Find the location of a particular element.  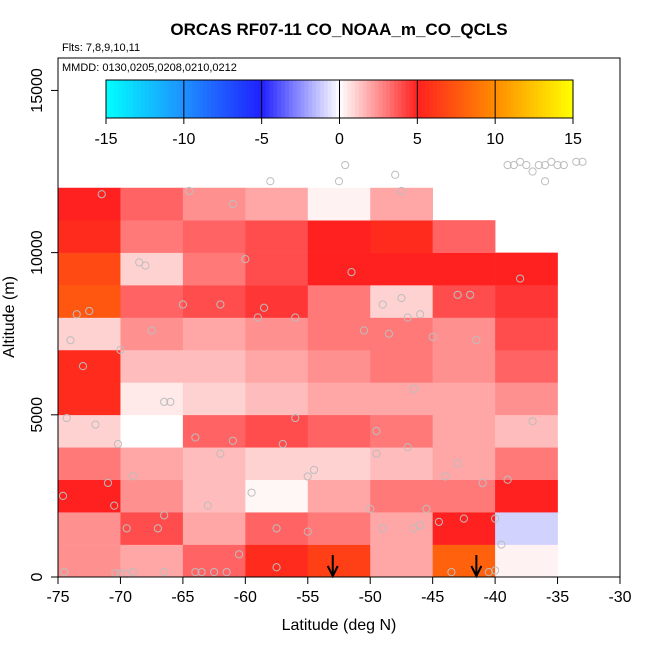

x-tick-label: -30 is located at coordinates (619, 597).